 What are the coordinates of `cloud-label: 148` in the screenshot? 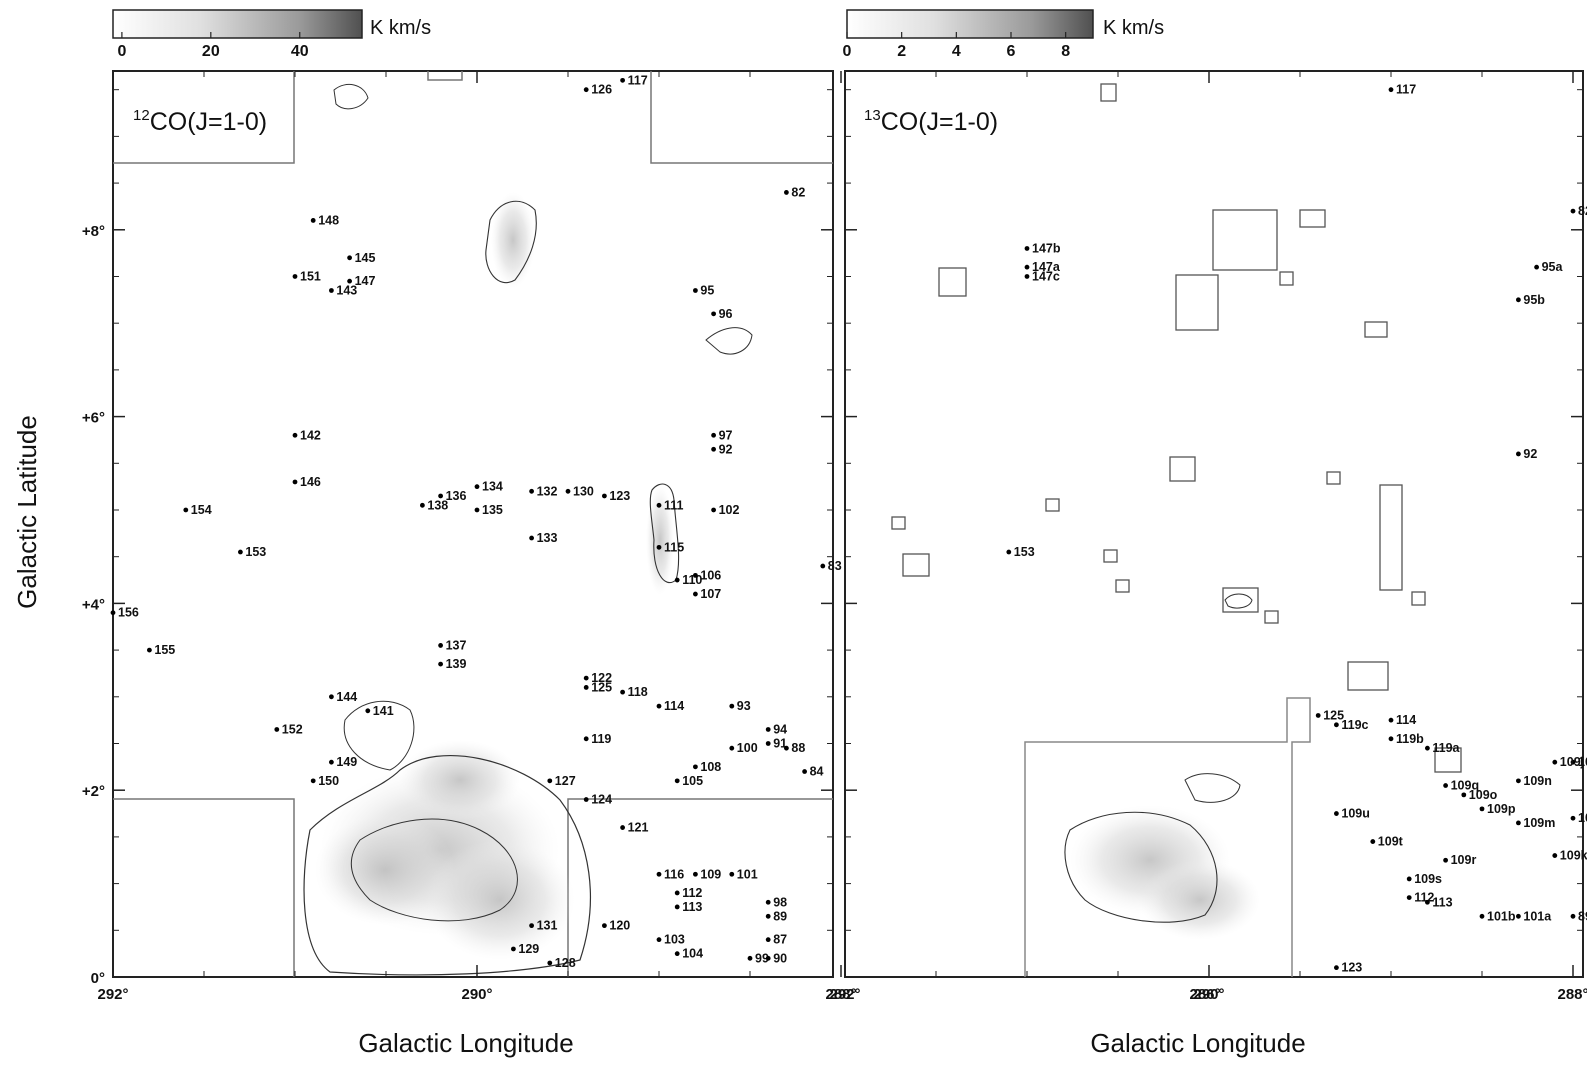 It's located at (328, 220).